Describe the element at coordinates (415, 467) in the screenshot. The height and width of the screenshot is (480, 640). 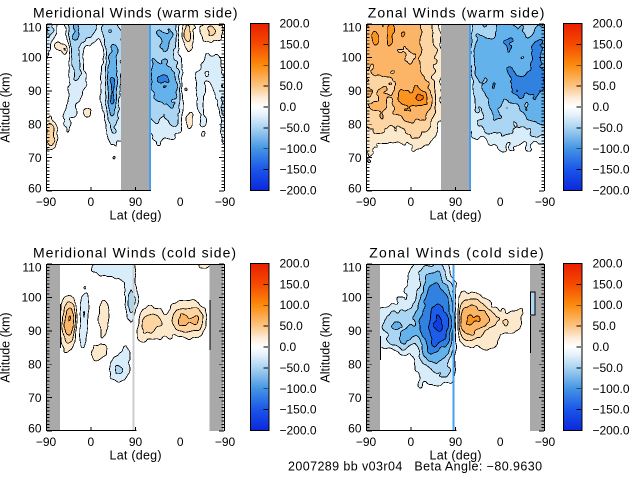
I see `svg-text:2007289 bb v03r04 Beta Angle: 2007289 bb v03r04 Beta Angle: −80.9630` at that location.